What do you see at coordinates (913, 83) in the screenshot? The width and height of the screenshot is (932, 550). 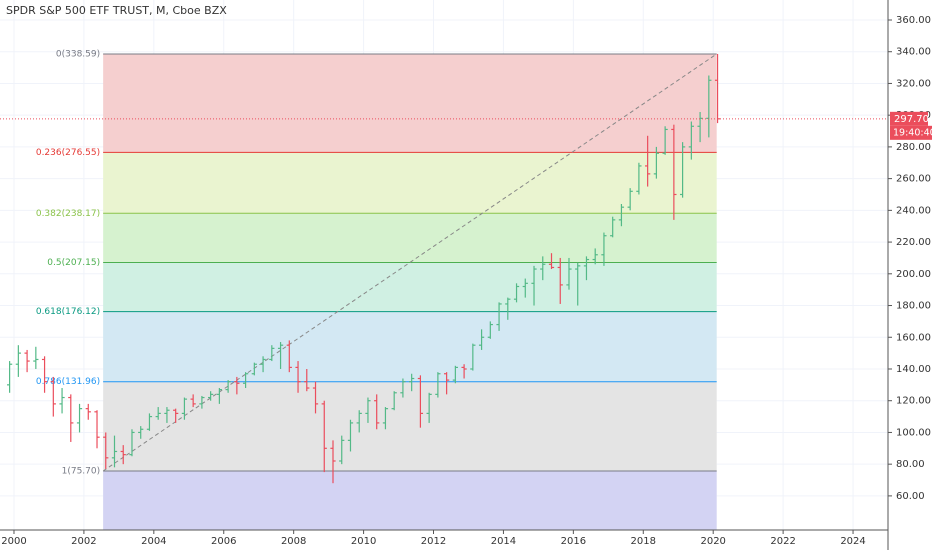 I see `y-tick-label: 320.00` at bounding box center [913, 83].